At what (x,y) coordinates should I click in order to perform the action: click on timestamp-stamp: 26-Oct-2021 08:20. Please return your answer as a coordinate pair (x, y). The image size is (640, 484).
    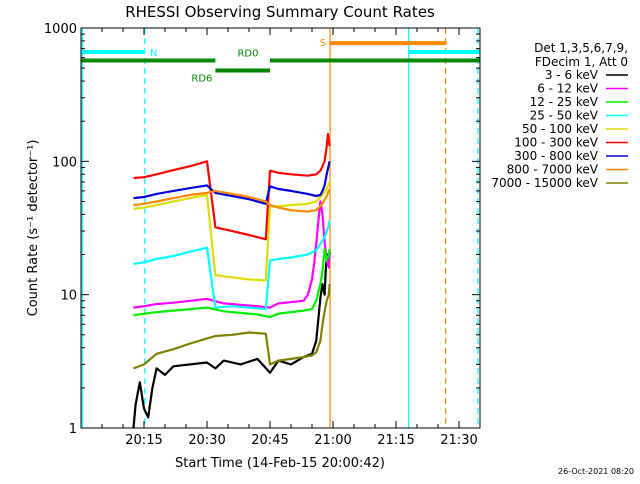
    Looking at the image, I should click on (596, 471).